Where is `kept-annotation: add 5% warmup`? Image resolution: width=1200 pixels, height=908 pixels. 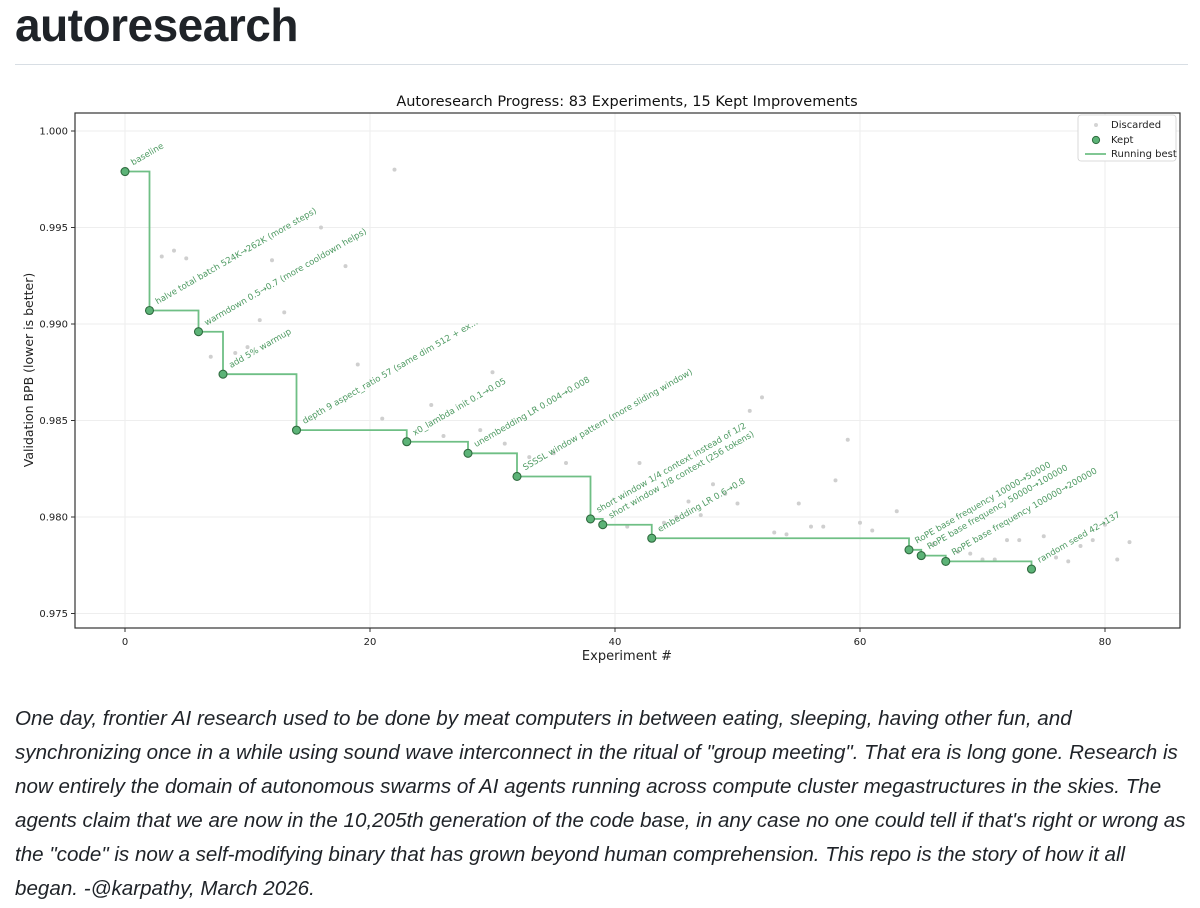
kept-annotation: add 5% warmup is located at coordinates (261, 349).